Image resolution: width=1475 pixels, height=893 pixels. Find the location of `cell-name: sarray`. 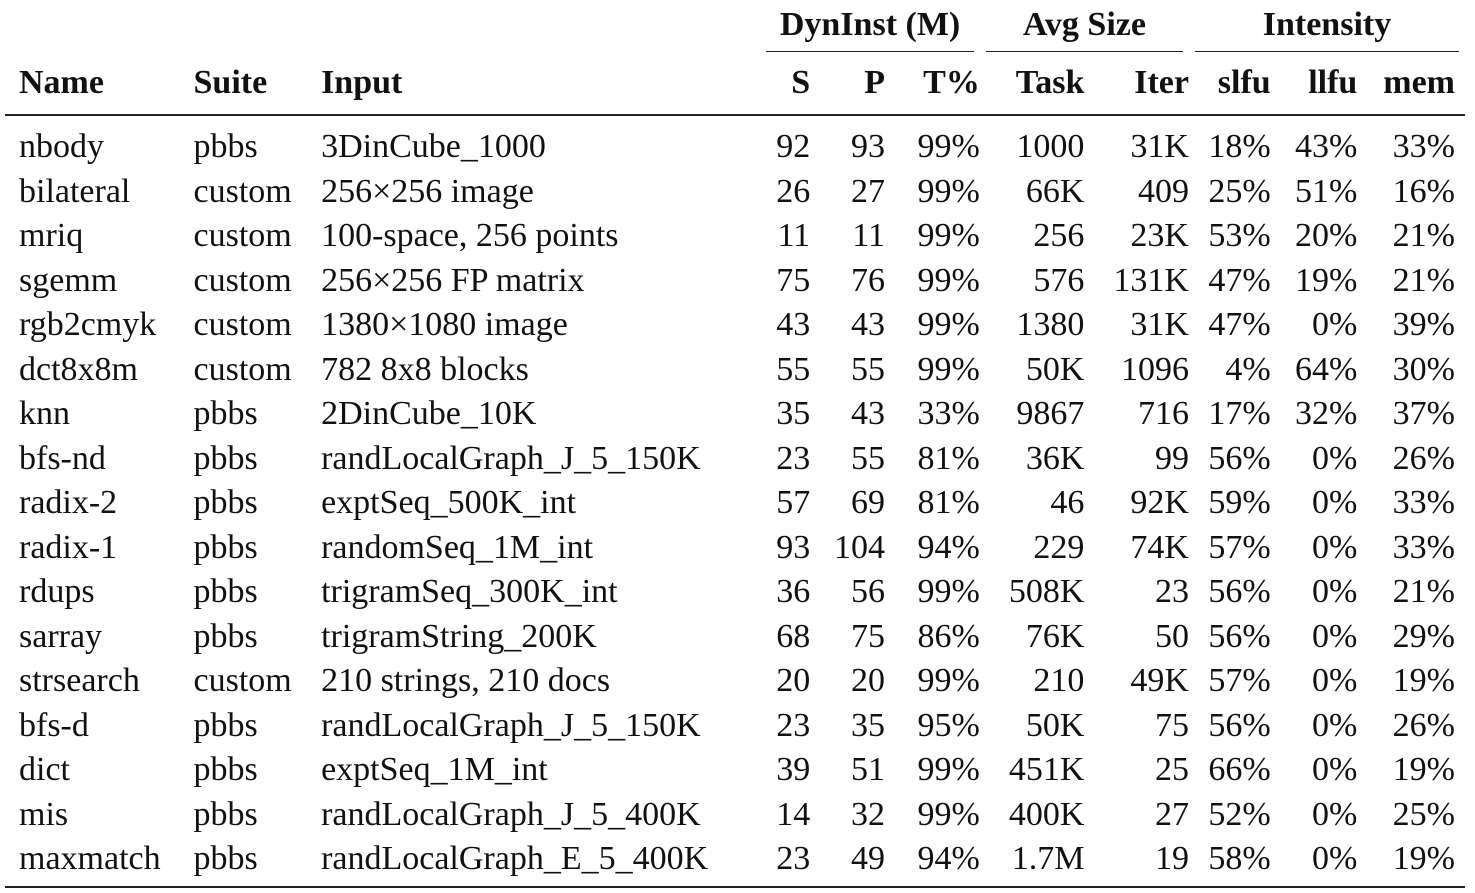

cell-name: sarray is located at coordinates (61, 636).